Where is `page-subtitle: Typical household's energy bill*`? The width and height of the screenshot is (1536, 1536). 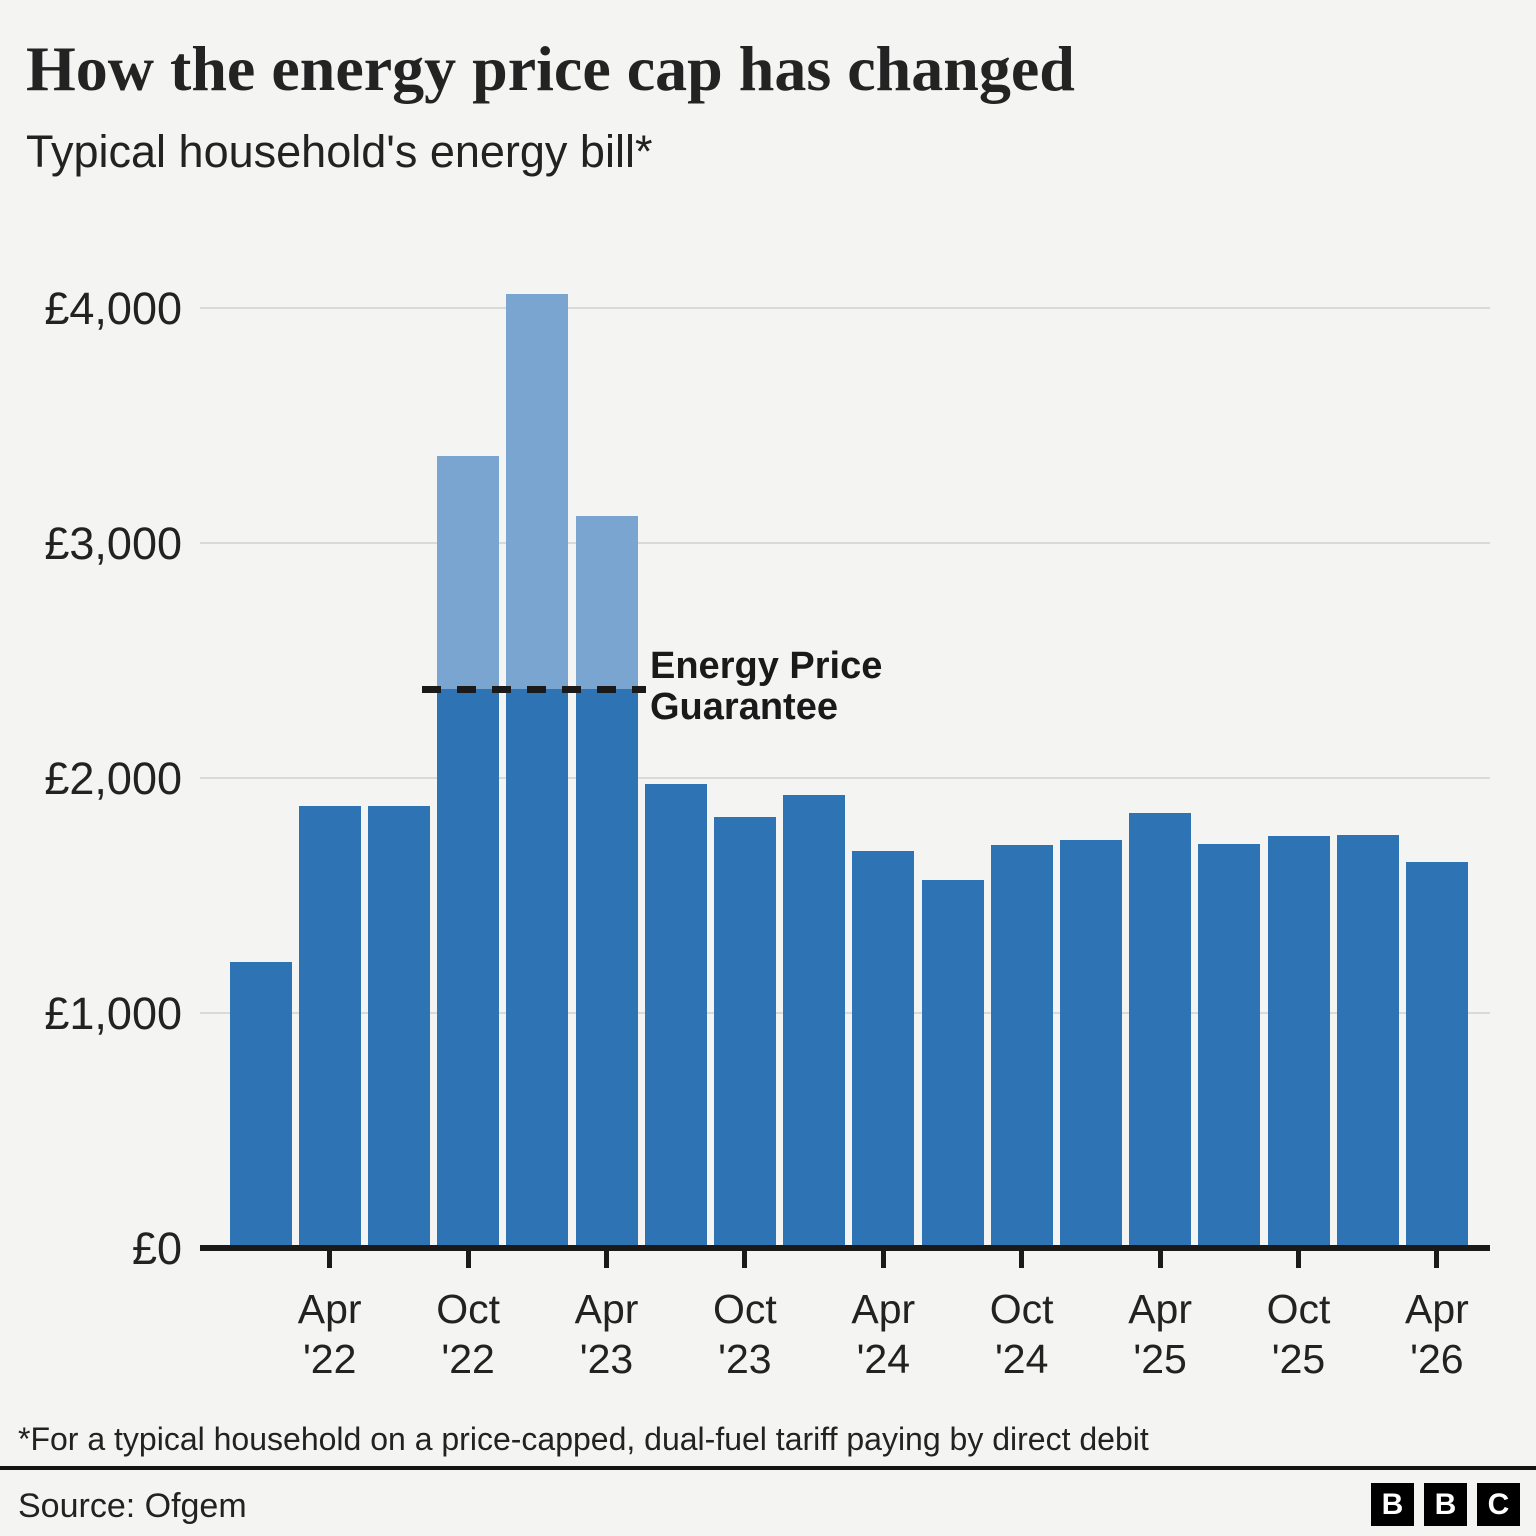 page-subtitle: Typical household's energy bill* is located at coordinates (339, 151).